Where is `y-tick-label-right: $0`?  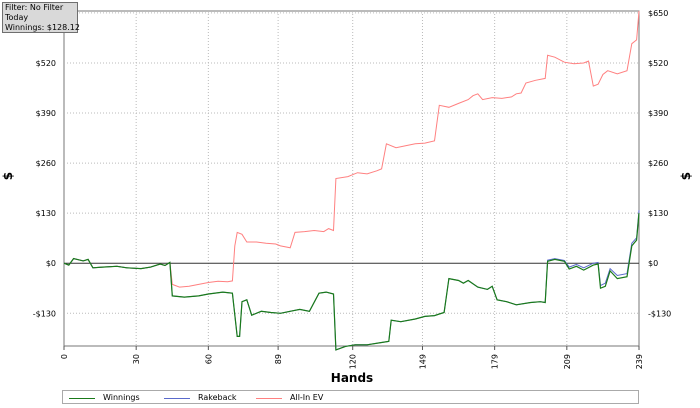
y-tick-label-right: $0 is located at coordinates (653, 263).